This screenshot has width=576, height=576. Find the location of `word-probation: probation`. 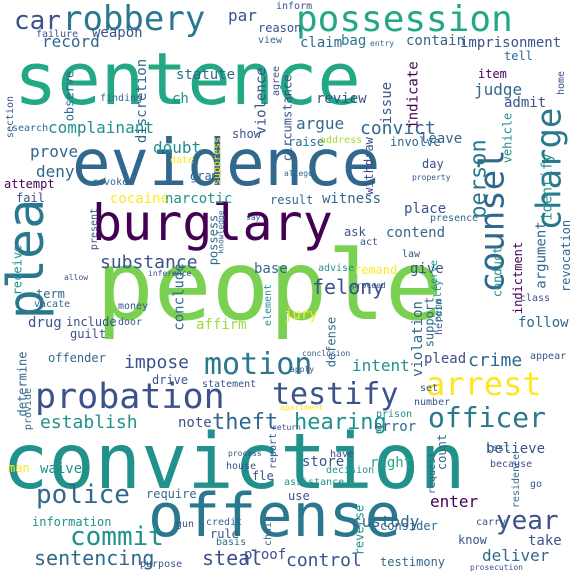

word-probation: probation is located at coordinates (130, 397).